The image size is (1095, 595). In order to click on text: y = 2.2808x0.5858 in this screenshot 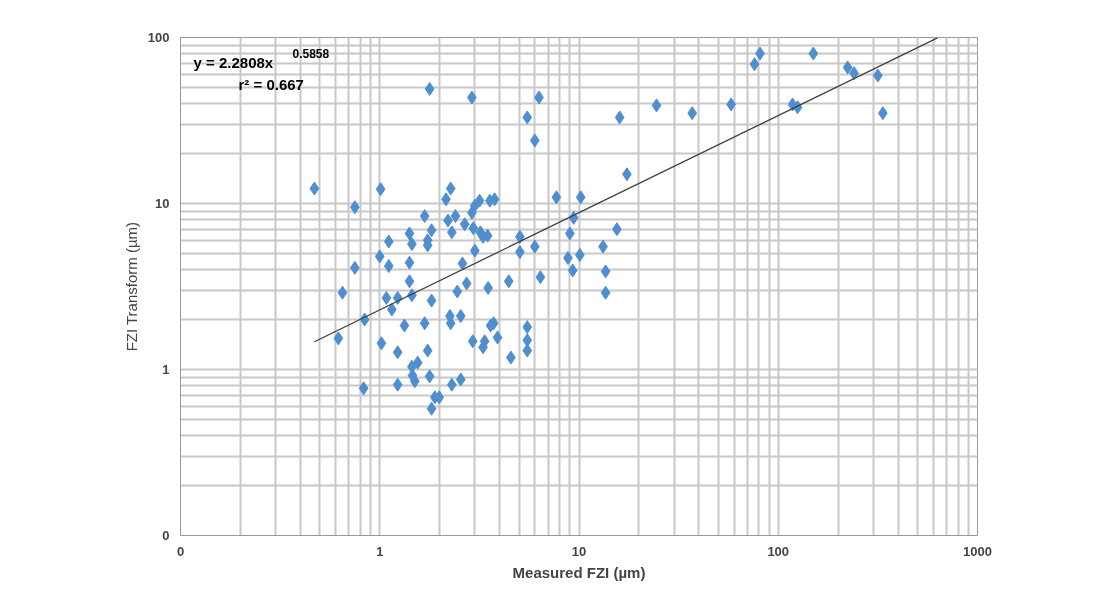, I will do `click(261, 58)`.